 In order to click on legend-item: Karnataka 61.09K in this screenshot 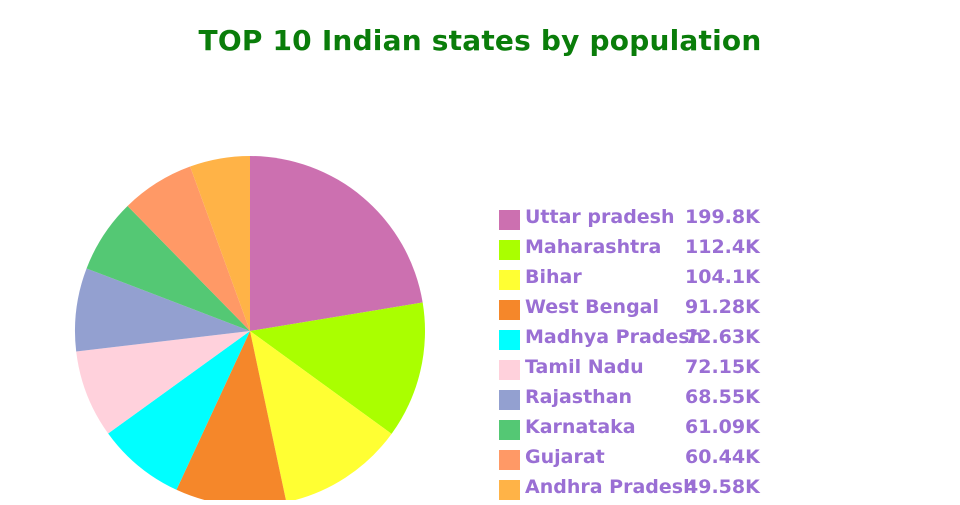, I will do `click(649, 430)`.